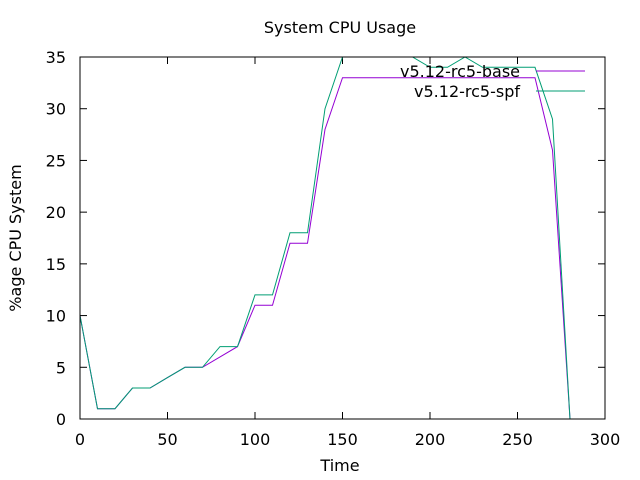 This screenshot has height=480, width=640. Describe the element at coordinates (56, 57) in the screenshot. I see `y-tick-label: 35` at that location.